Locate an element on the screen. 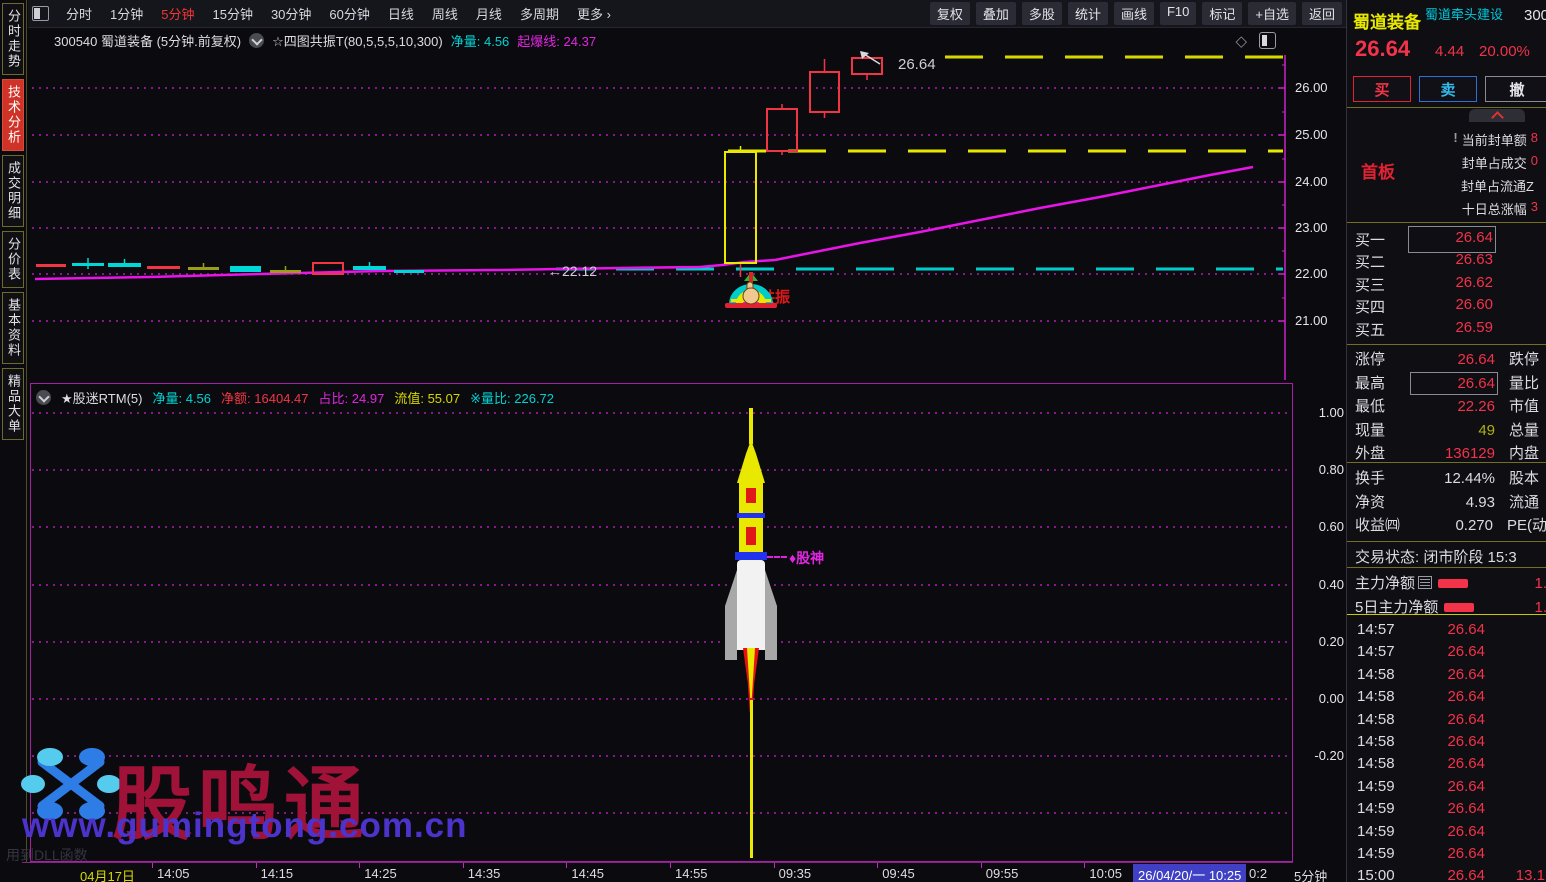 This screenshot has height=882, width=1546. sub-ytick: 0.80 is located at coordinates (1331, 469).